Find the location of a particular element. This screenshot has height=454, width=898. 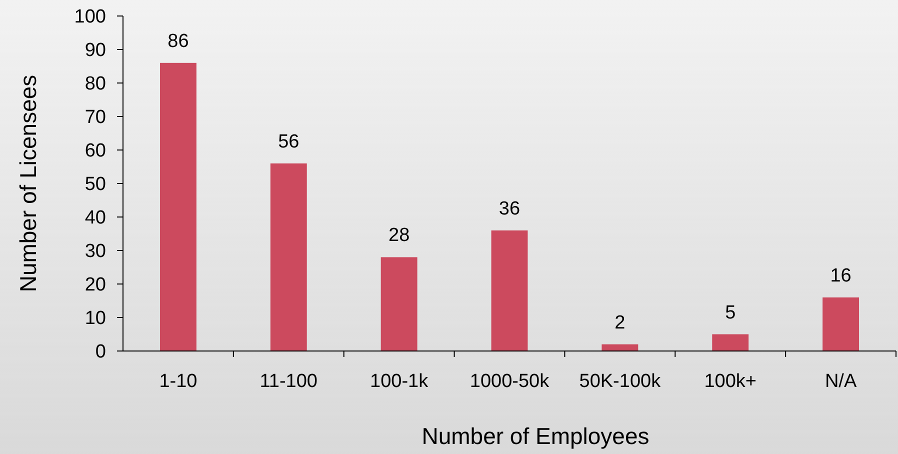

y-axis-title: Number of Licensees is located at coordinates (28, 183).